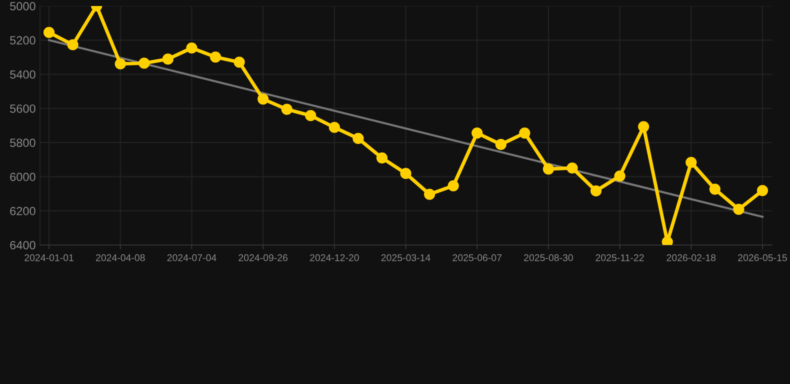 The image size is (790, 384). I want to click on y-tick-label: 6400, so click(23, 245).